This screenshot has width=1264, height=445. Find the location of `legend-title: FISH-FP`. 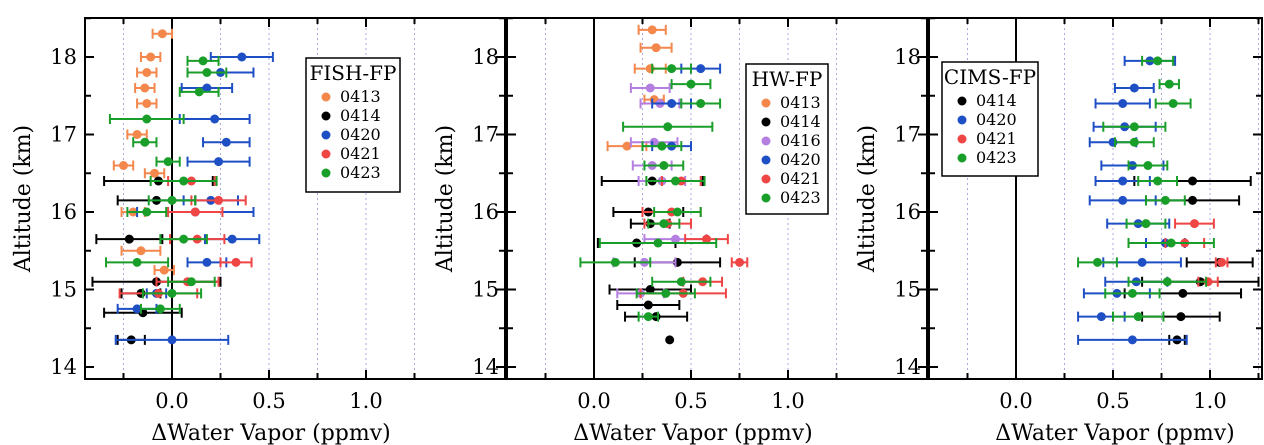

legend-title: FISH-FP is located at coordinates (352, 73).